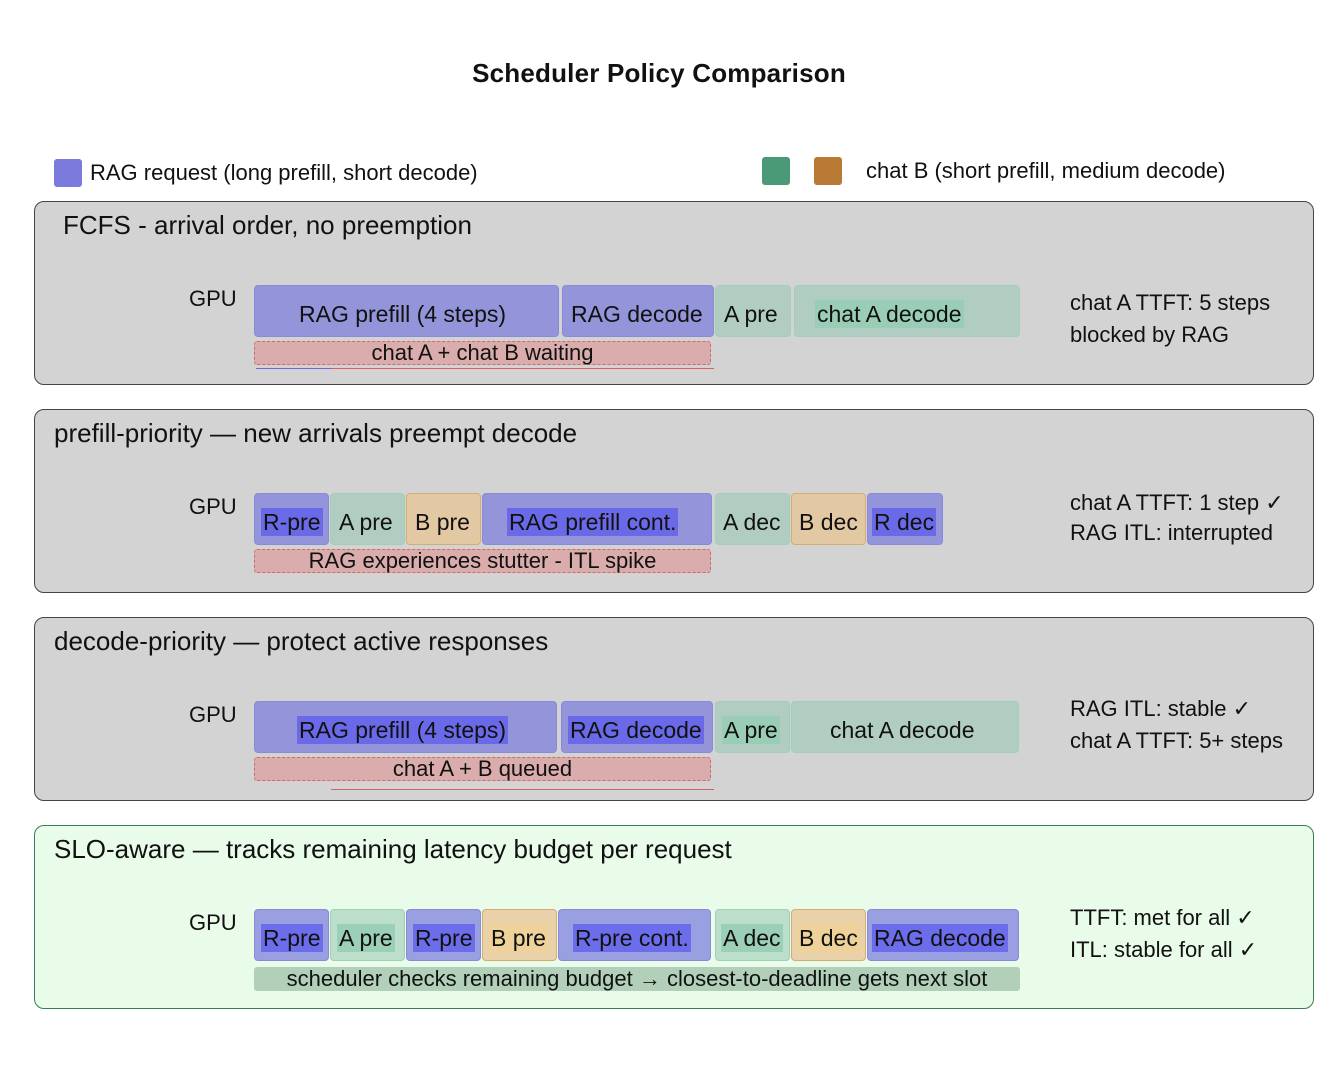 Image resolution: width=1344 pixels, height=1080 pixels. Describe the element at coordinates (267, 225) in the screenshot. I see `panel-title: FCFS - arrival order, no preemption` at that location.